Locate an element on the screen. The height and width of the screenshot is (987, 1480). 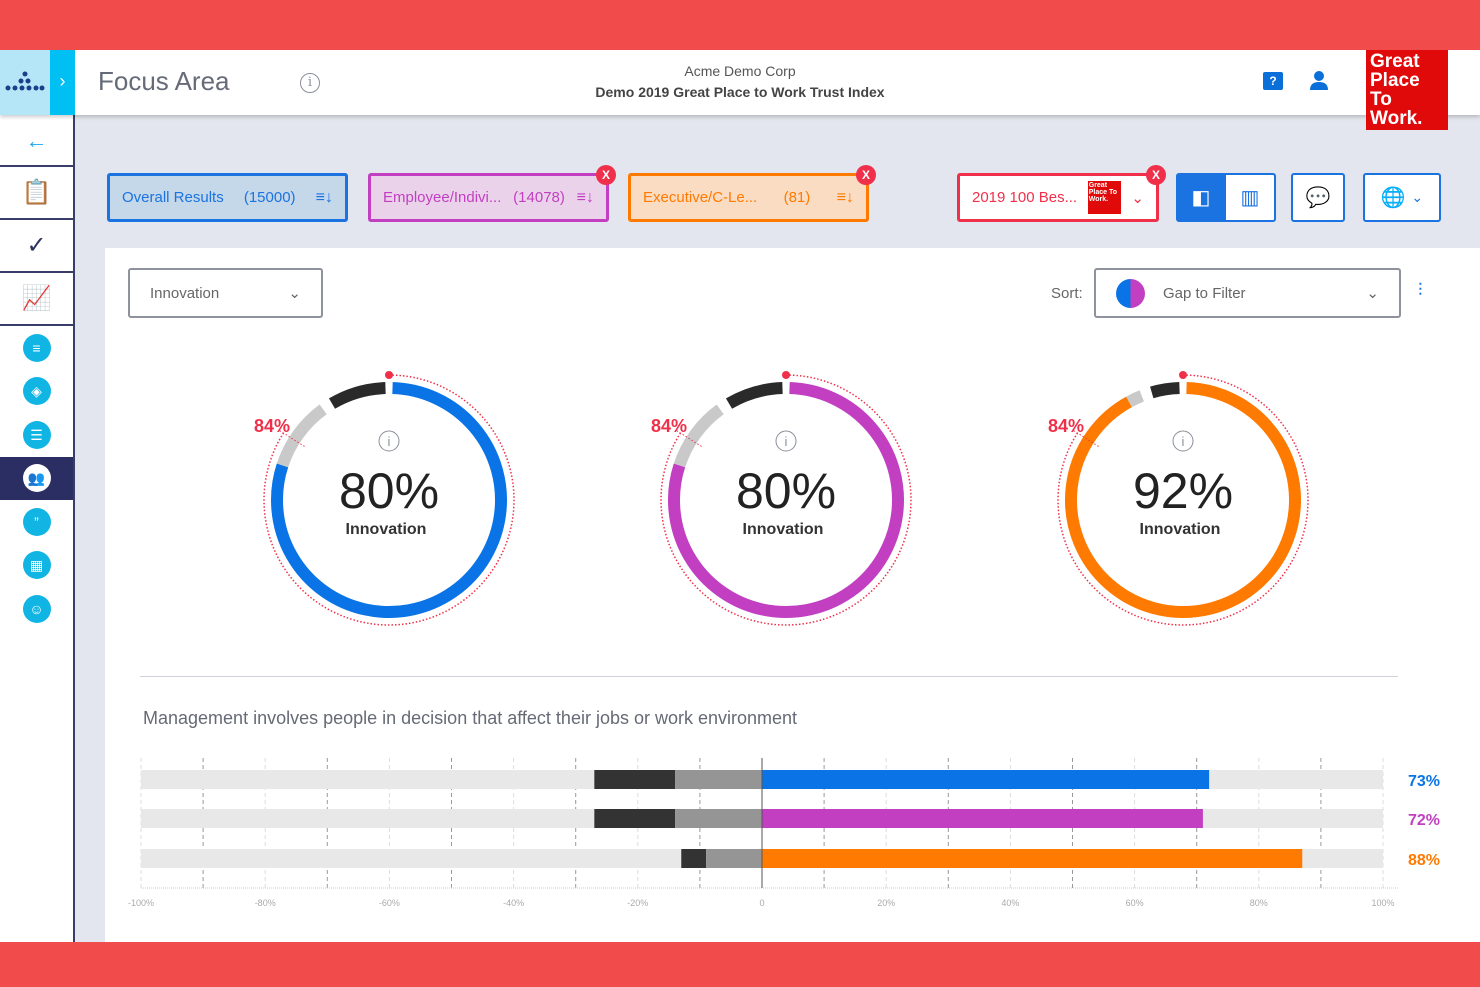
sidebar-item-checklist: ☰ is located at coordinates (36, 435).